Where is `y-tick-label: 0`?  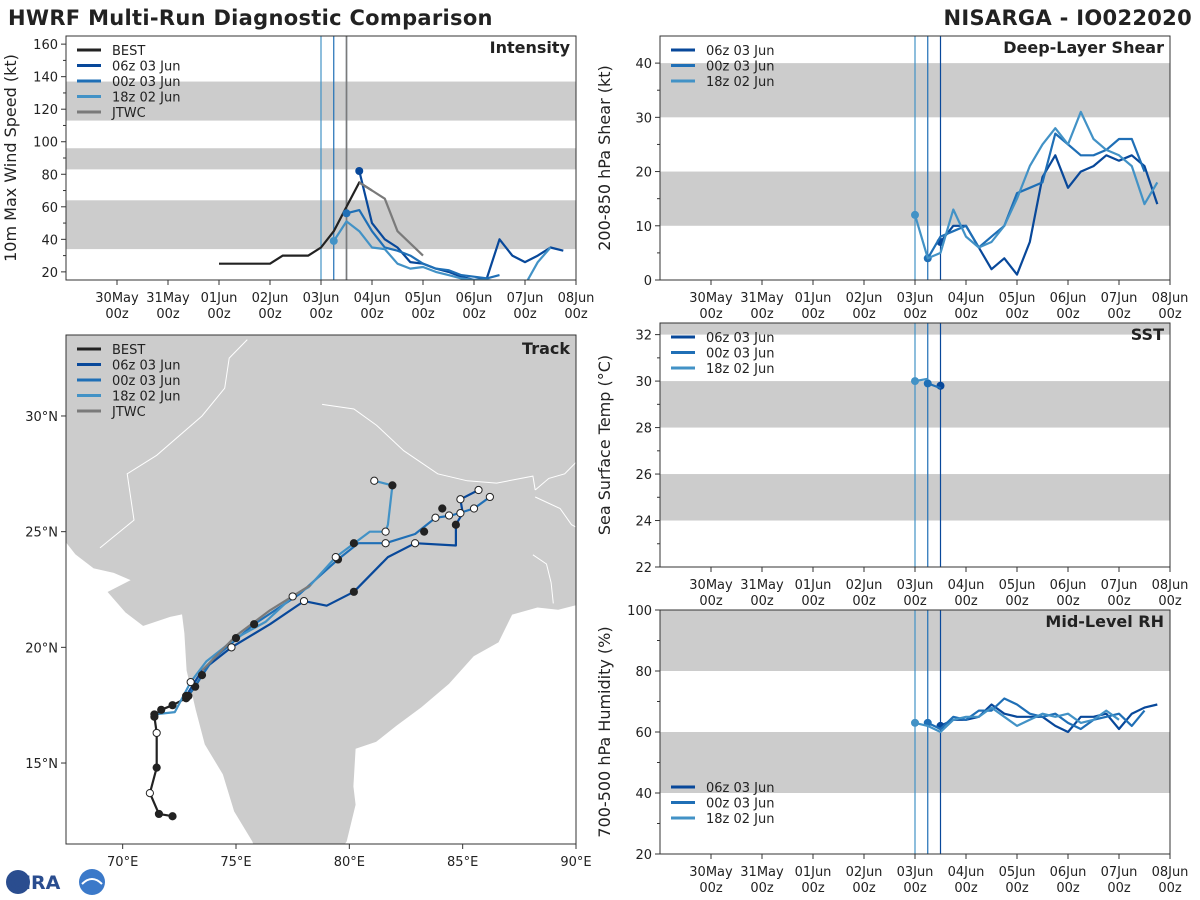 y-tick-label: 0 is located at coordinates (648, 281).